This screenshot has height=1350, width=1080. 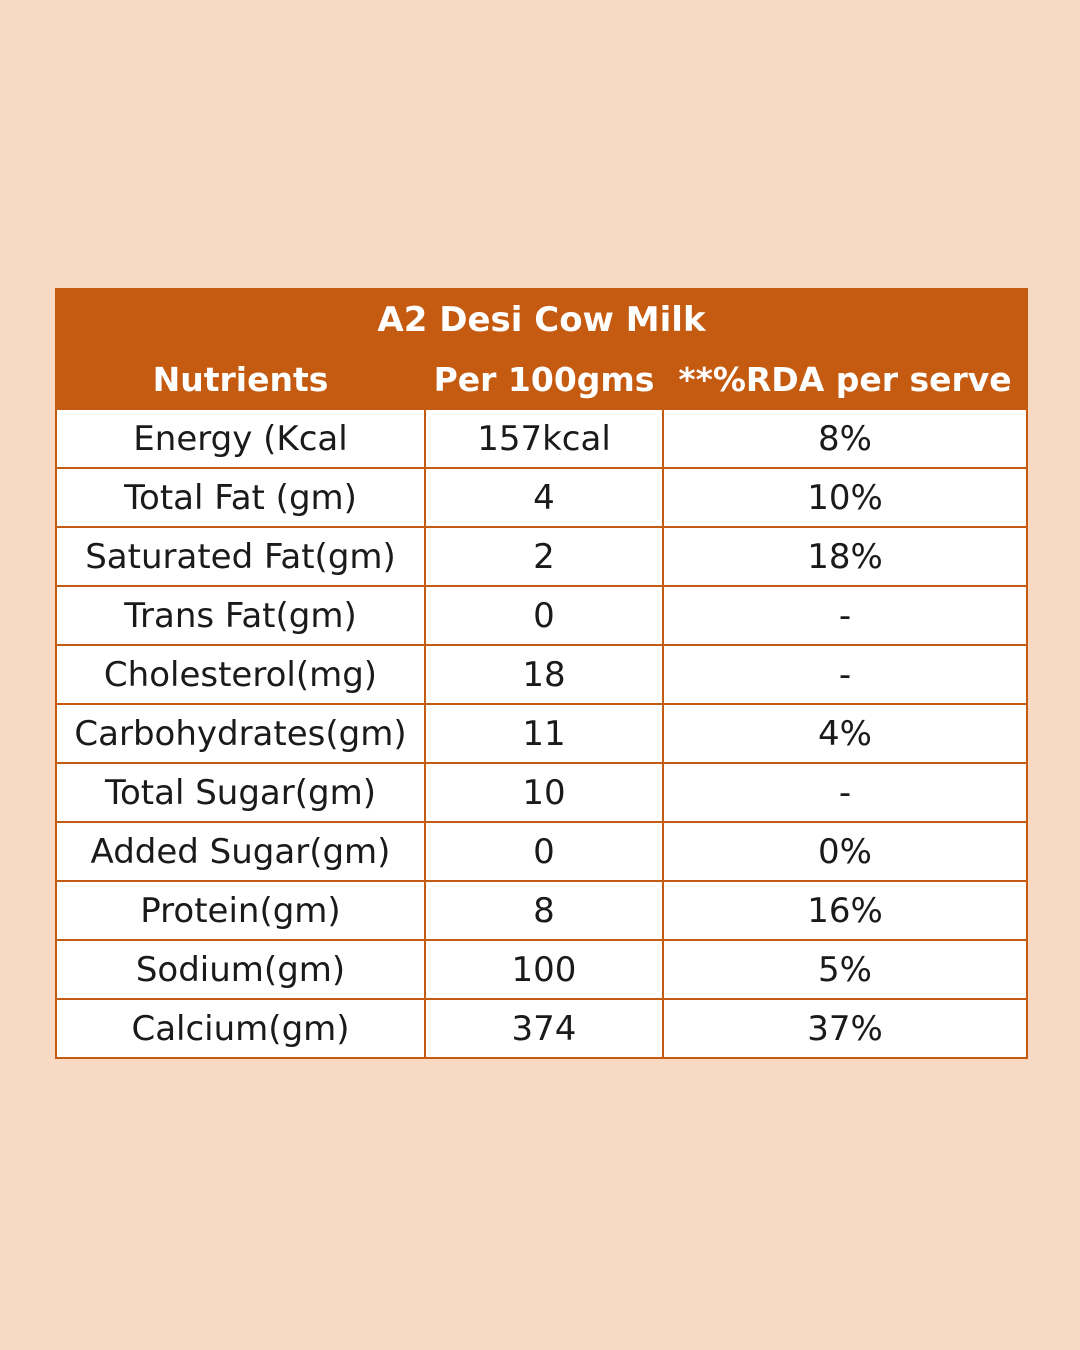 What do you see at coordinates (845, 910) in the screenshot?
I see `rda-cell: 16%` at bounding box center [845, 910].